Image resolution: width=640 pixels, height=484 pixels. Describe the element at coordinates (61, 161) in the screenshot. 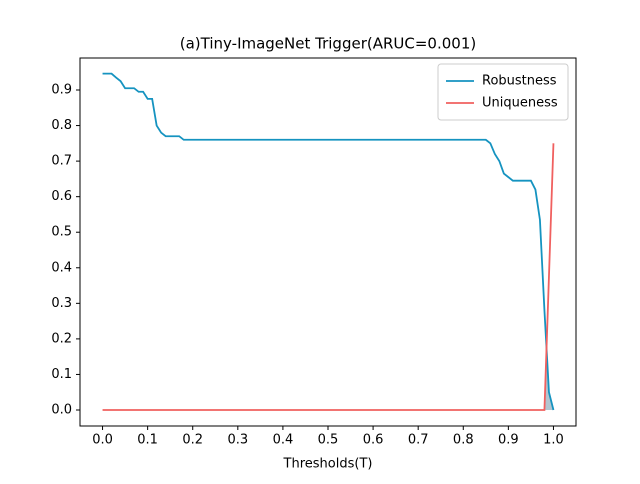

I see `y-tick-label: 0.7` at that location.